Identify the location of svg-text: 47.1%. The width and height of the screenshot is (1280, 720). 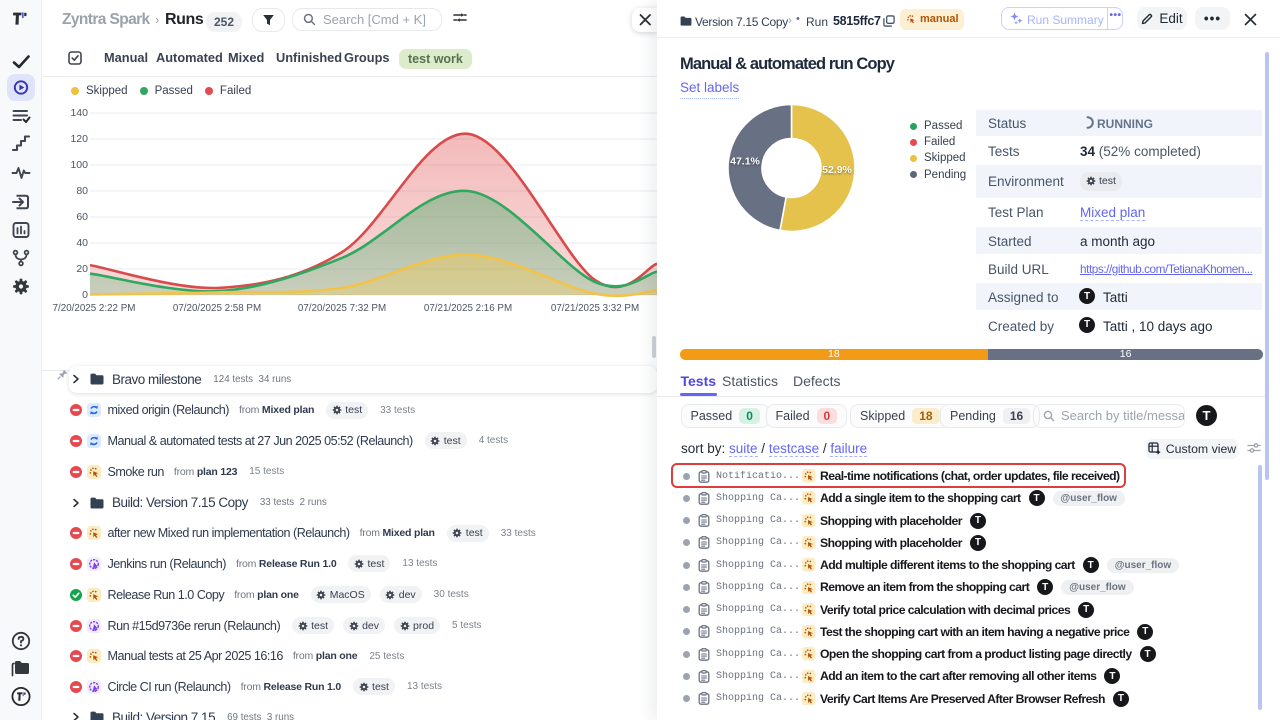
(745, 162).